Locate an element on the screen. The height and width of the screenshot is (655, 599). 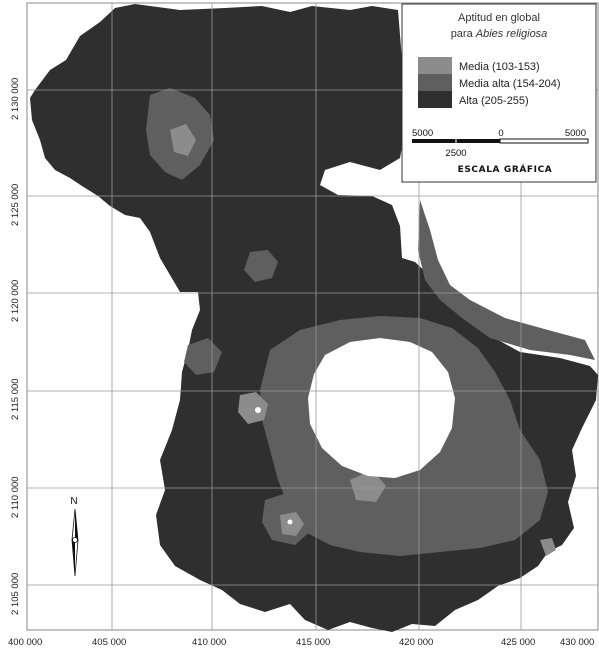
scale-left-label: 5000 is located at coordinates (422, 133).